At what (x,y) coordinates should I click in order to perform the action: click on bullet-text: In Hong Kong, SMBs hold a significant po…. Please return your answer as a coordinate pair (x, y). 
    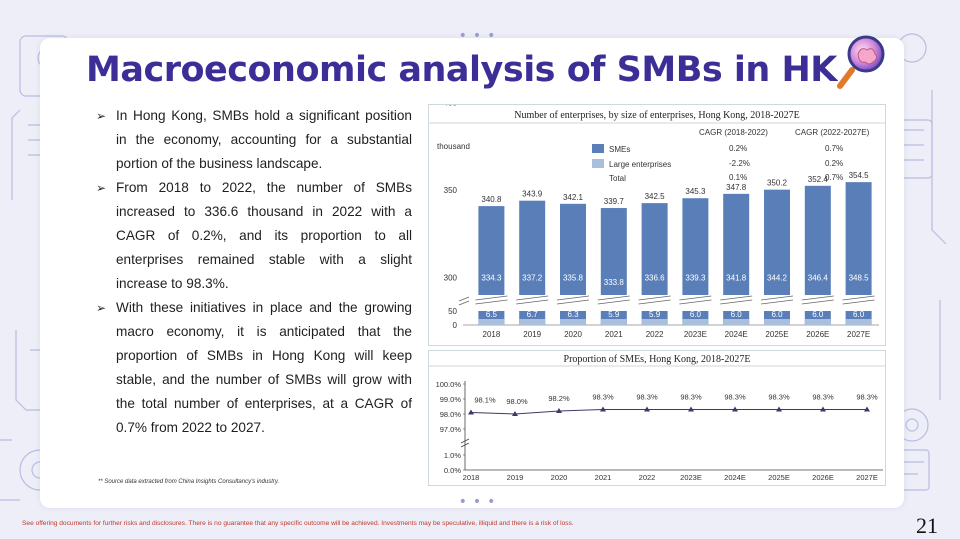
    Looking at the image, I should click on (264, 139).